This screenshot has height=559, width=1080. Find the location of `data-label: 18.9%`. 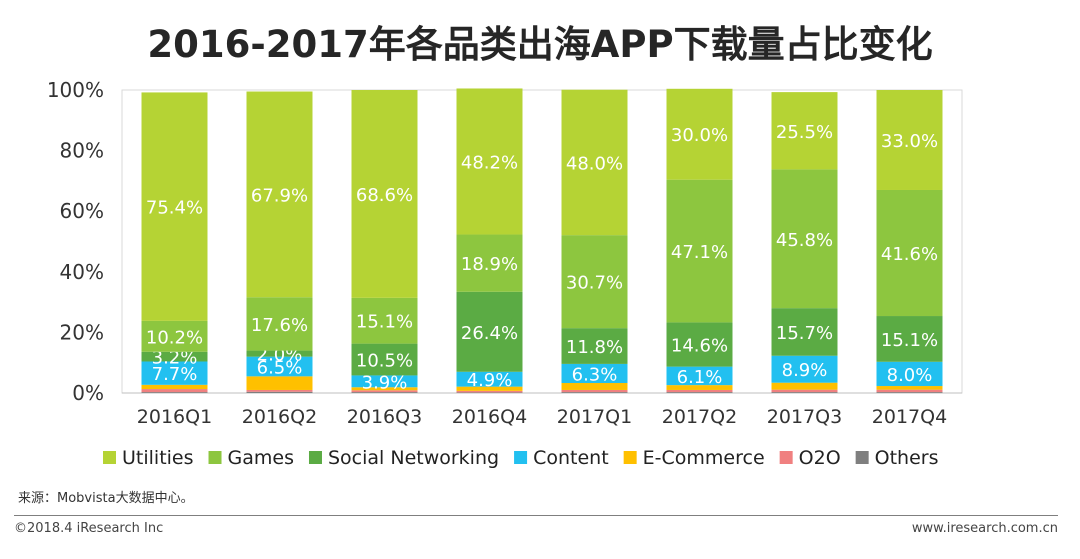

data-label: 18.9% is located at coordinates (489, 264).